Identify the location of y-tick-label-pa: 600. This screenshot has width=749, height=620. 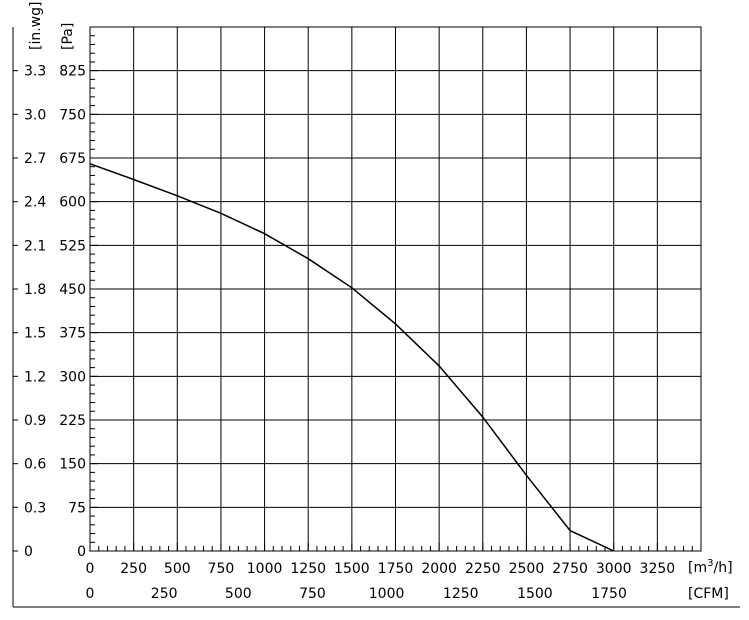
(72, 203).